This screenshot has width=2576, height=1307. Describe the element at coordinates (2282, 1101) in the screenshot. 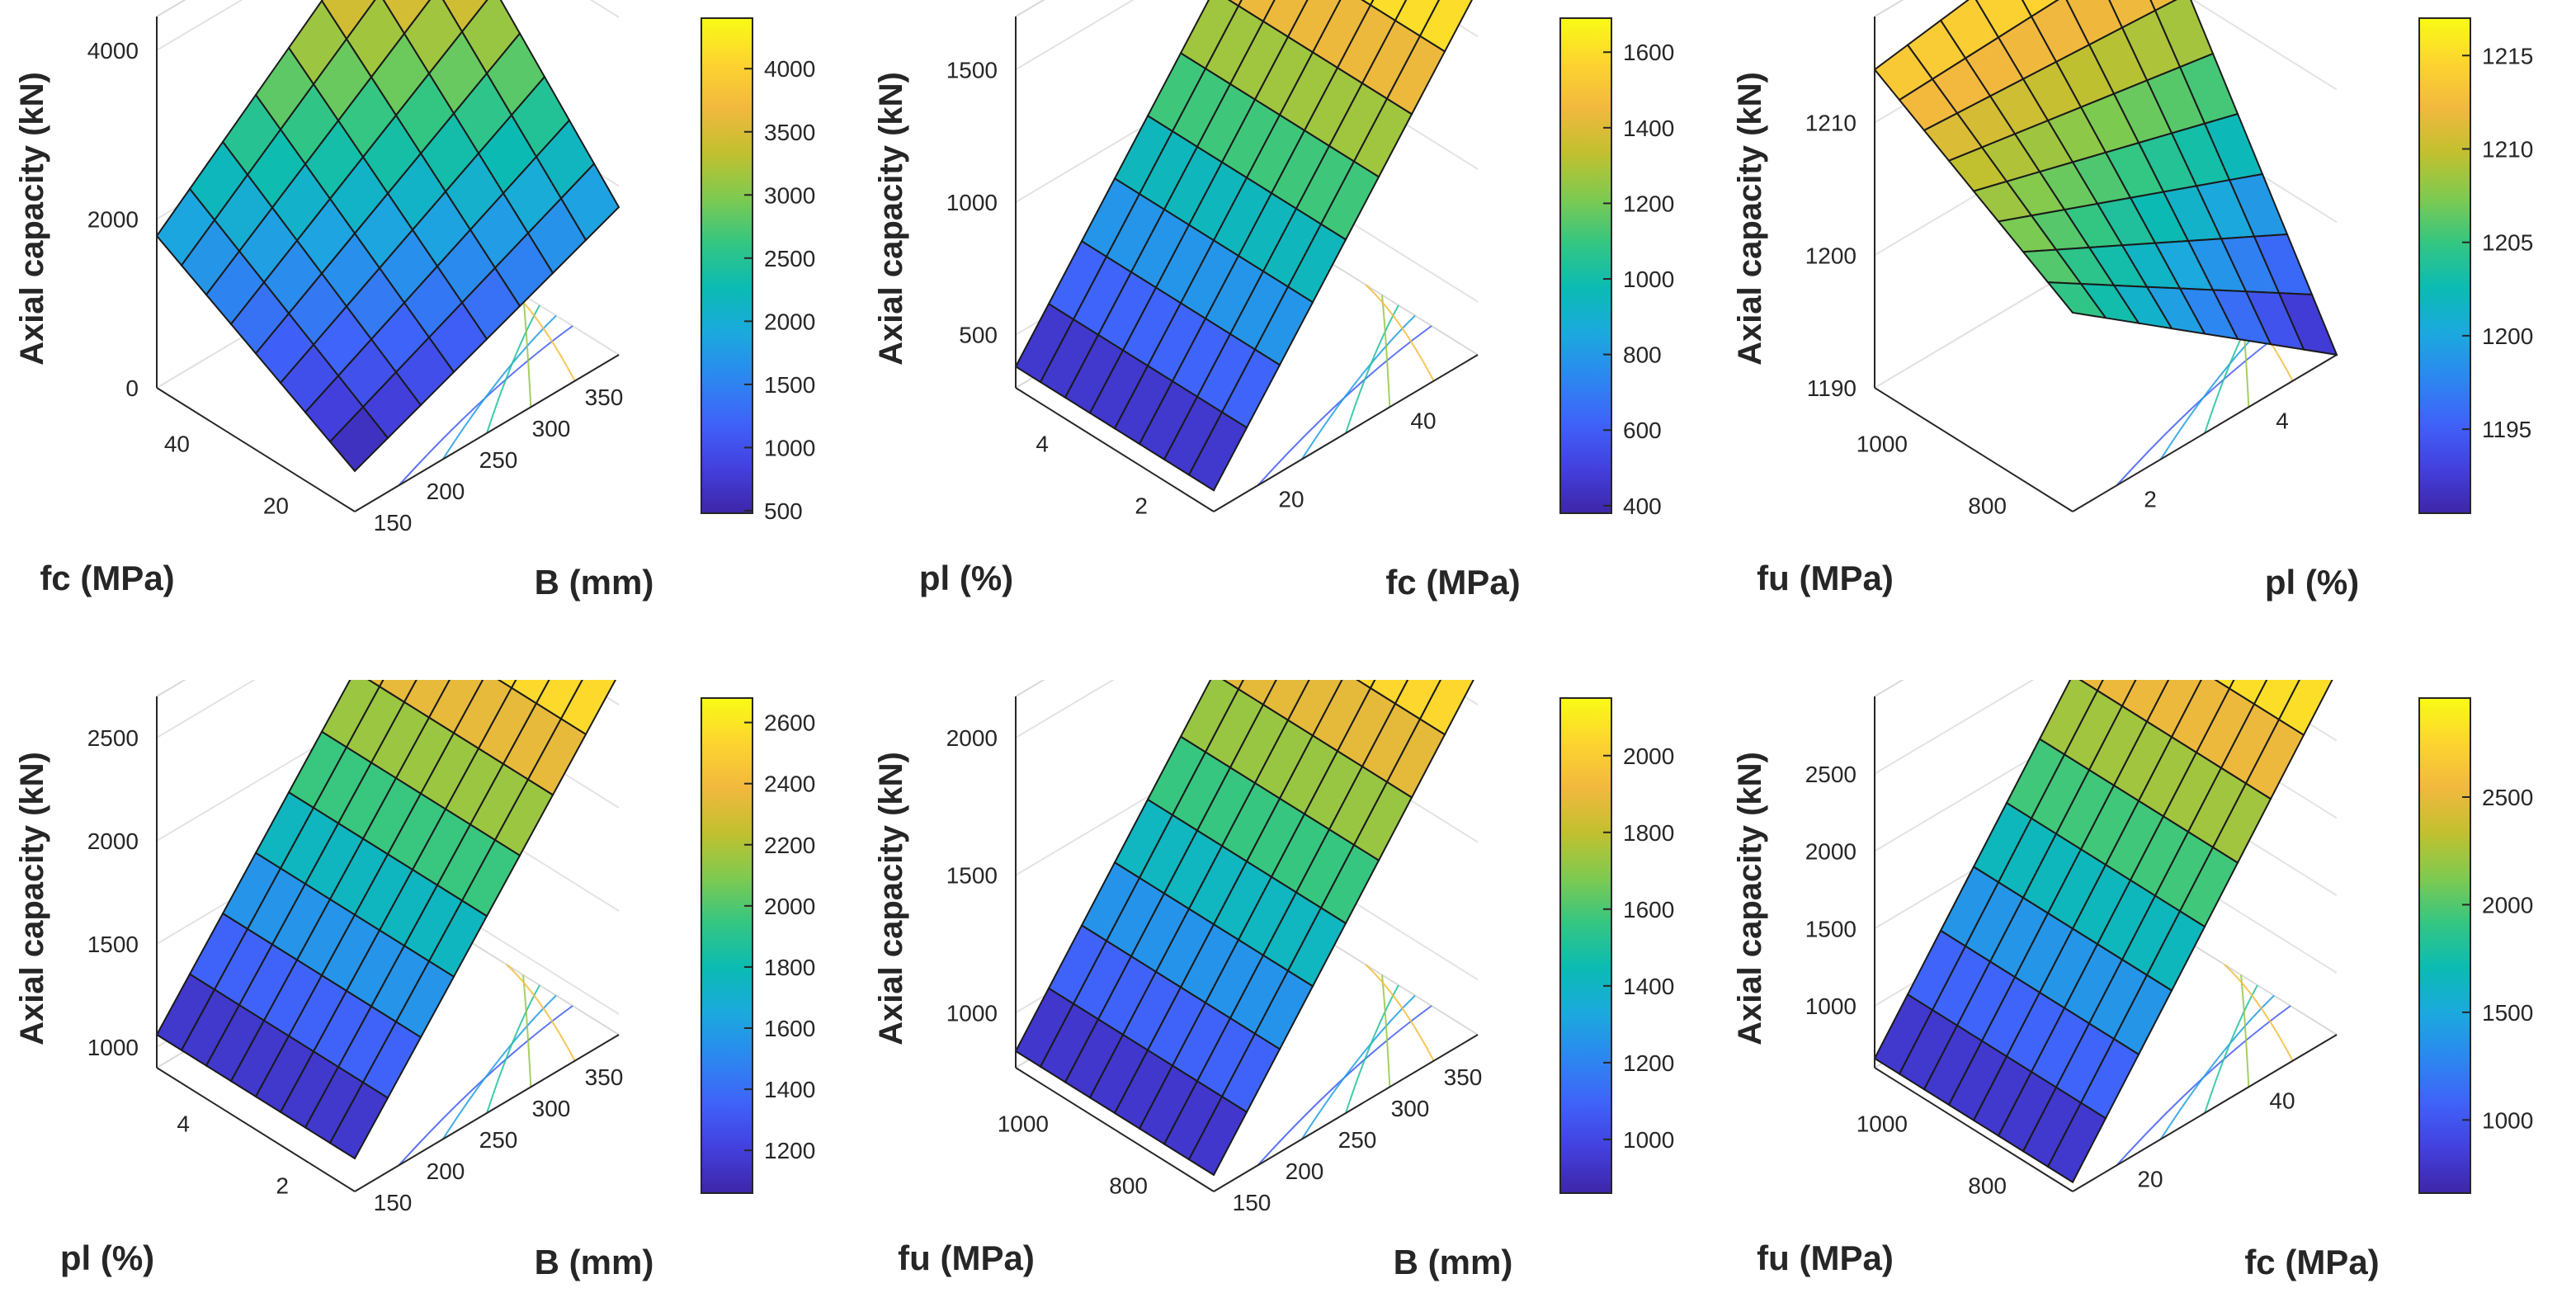

I see `x-tick-label: 40` at that location.